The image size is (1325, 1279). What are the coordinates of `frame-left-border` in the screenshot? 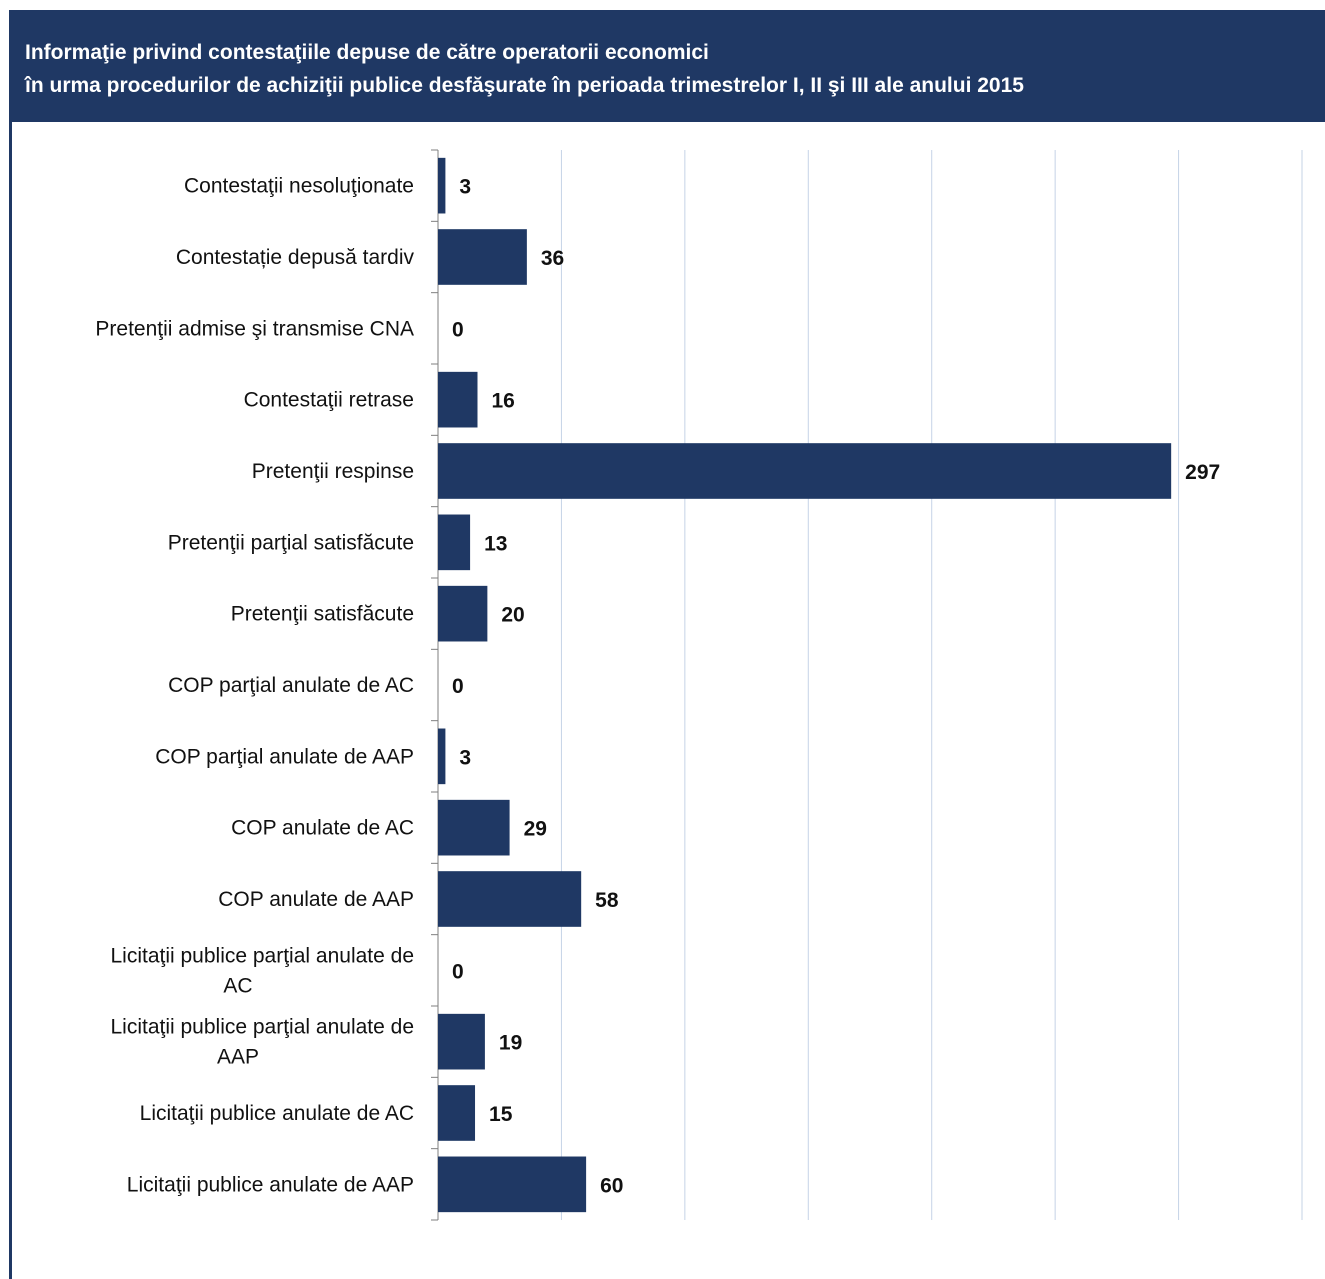 It's located at (10, 700).